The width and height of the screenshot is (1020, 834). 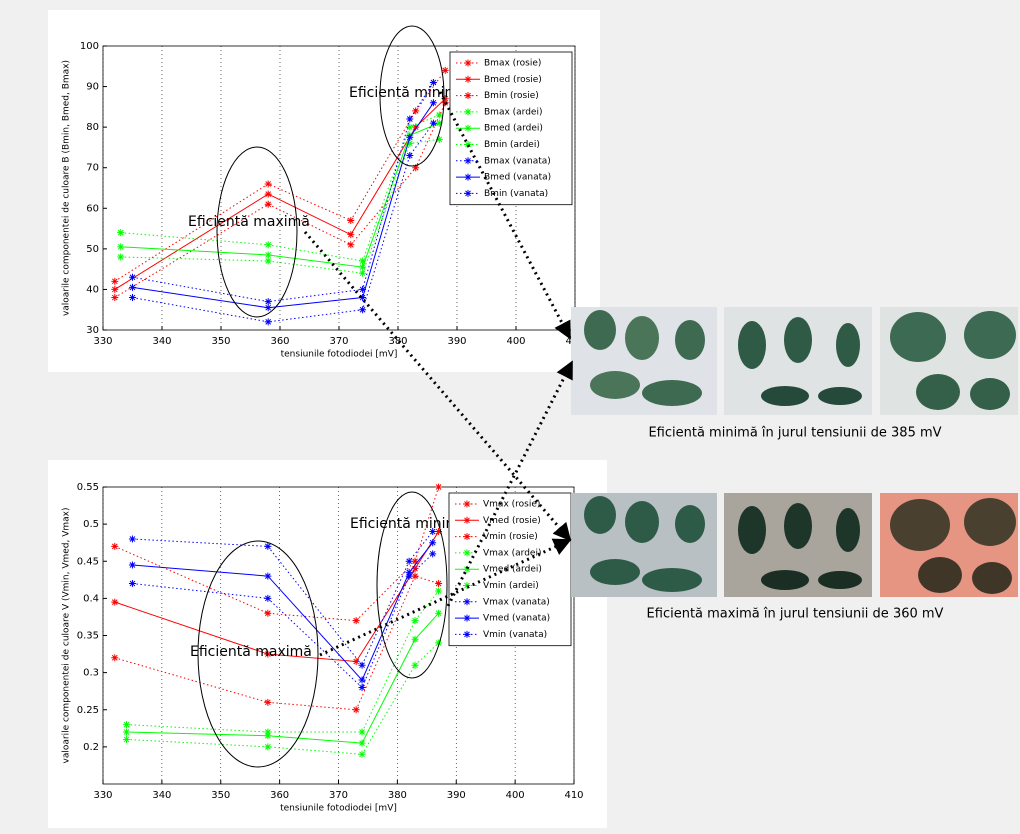 What do you see at coordinates (89, 46) in the screenshot?
I see `y-tick-label: 100` at bounding box center [89, 46].